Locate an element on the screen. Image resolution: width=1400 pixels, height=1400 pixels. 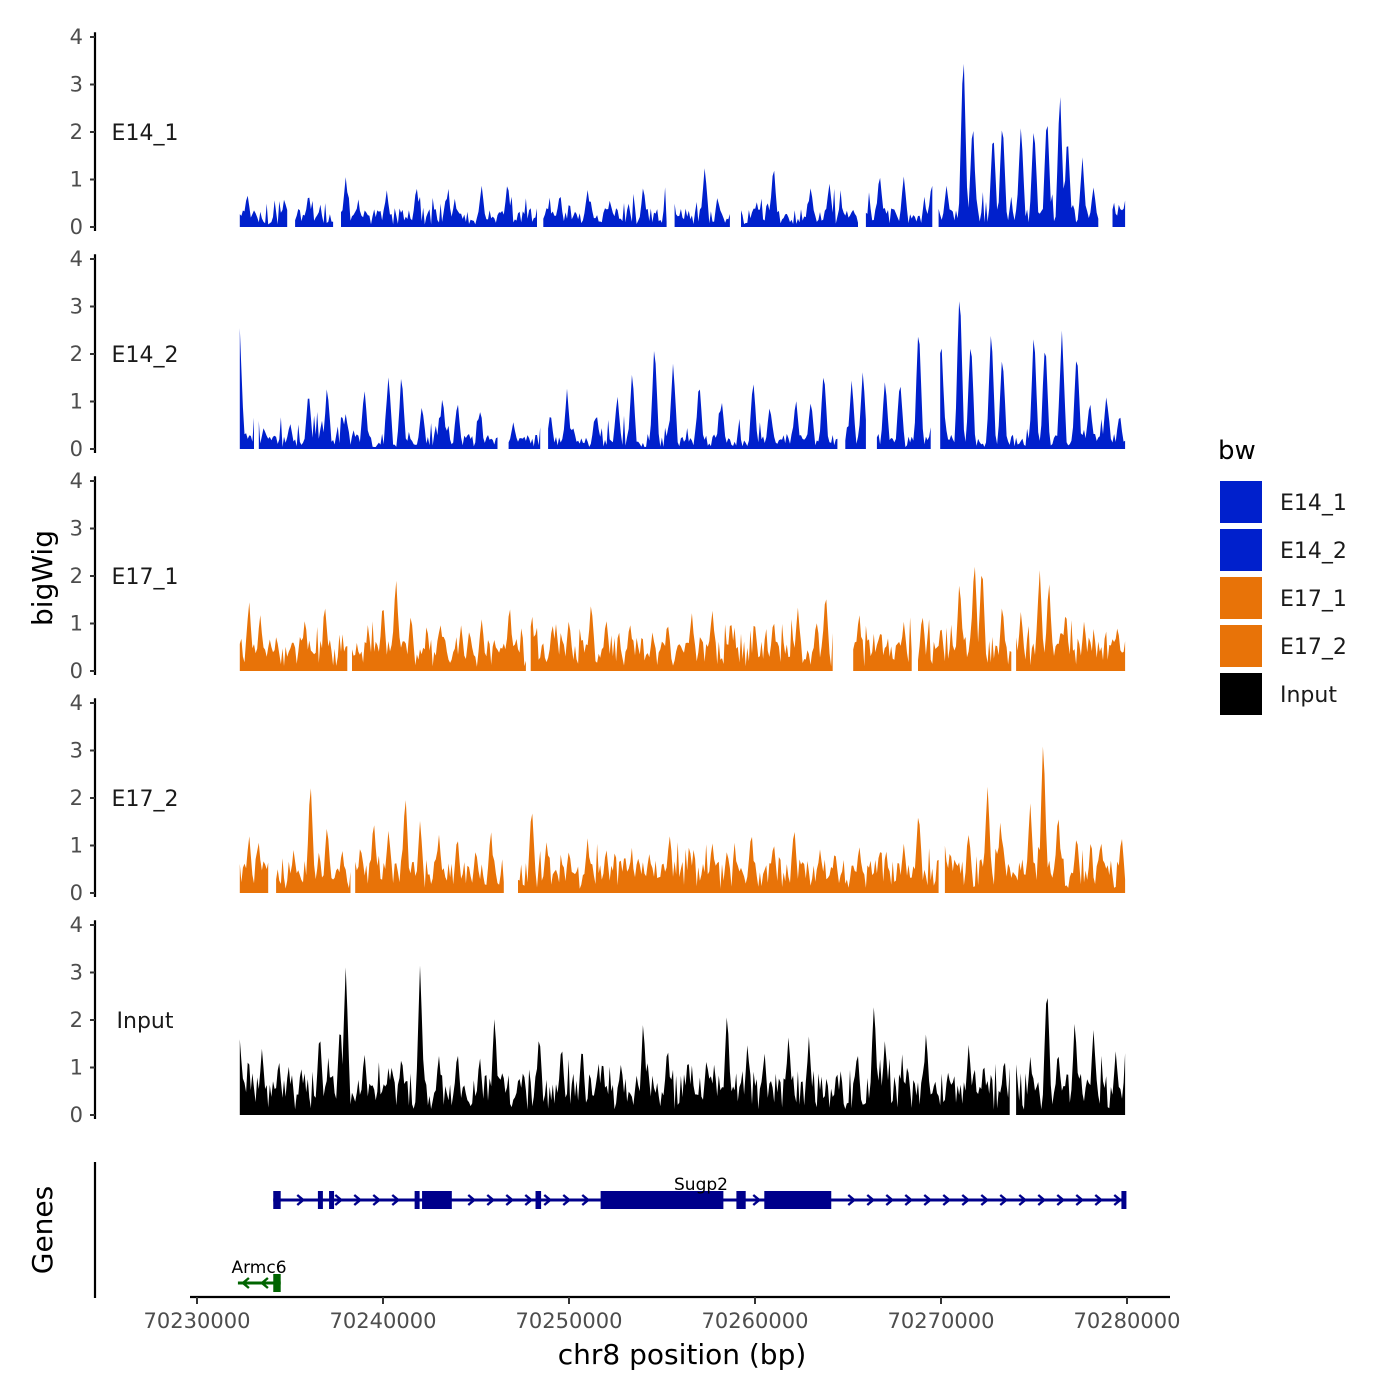
track-Input: 0 1 2 3 4 Input is located at coordinates (598, 1020).